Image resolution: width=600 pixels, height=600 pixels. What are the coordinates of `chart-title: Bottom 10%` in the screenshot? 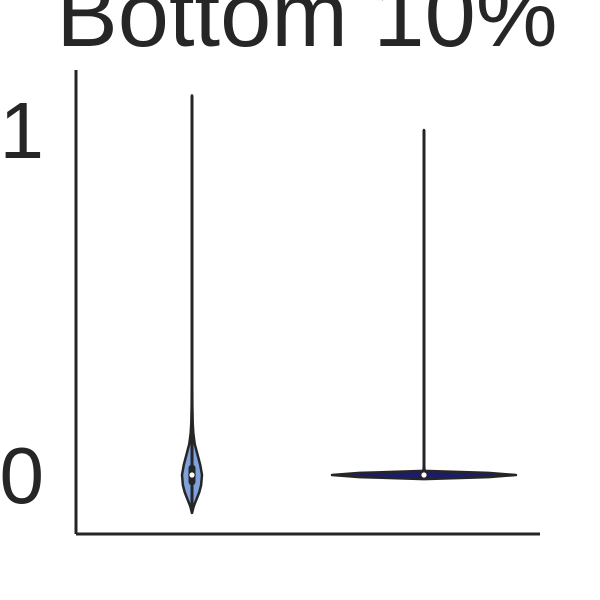 It's located at (306, 33).